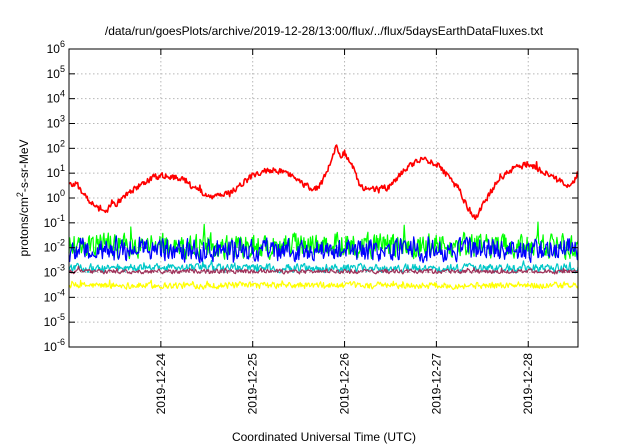  What do you see at coordinates (24, 226) in the screenshot?
I see `y-axis-label-base: protons/cm` at bounding box center [24, 226].